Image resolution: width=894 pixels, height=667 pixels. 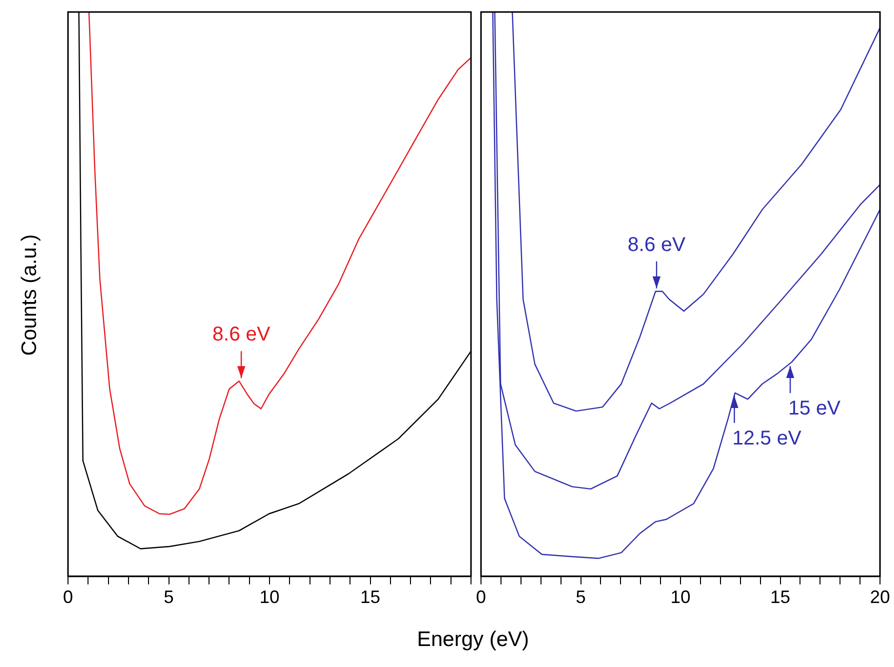 I want to click on y-axis-title: Counts (a.u.), so click(x=30, y=295).